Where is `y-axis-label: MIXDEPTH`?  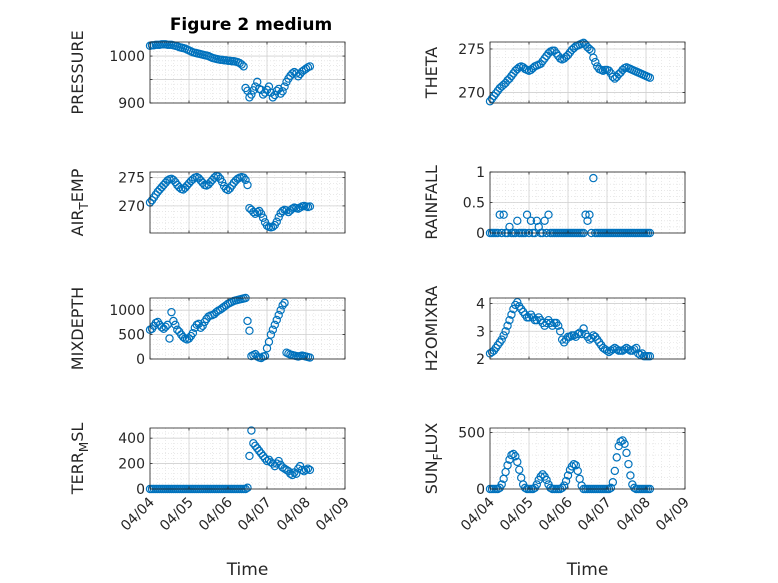
y-axis-label: MIXDEPTH is located at coordinates (77, 328).